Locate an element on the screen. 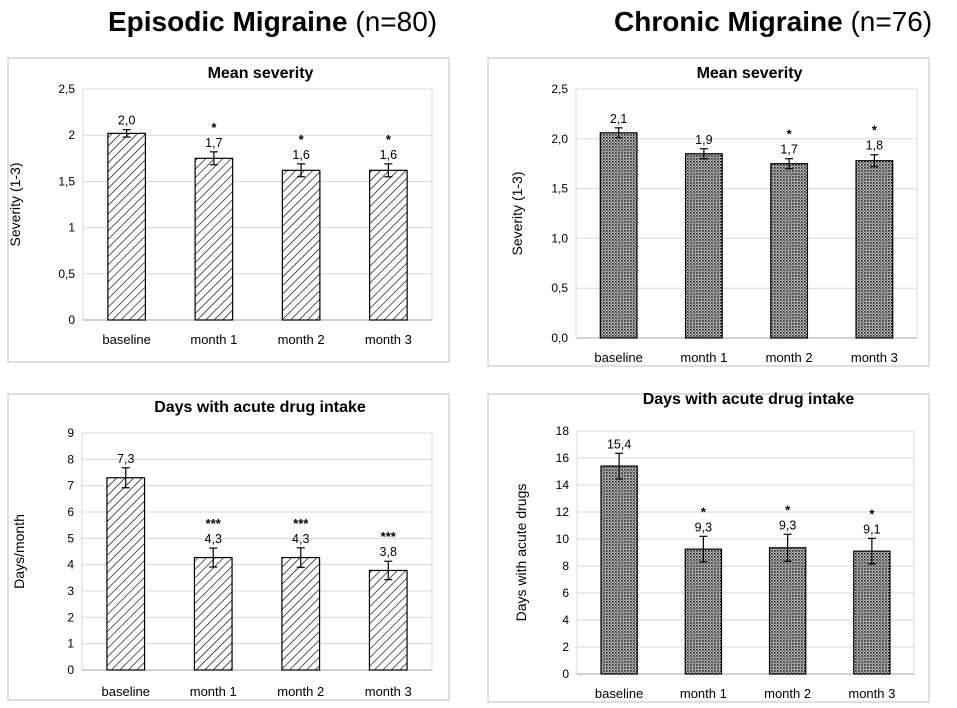 Image resolution: width=957 pixels, height=708 pixels. y-tick-label: 18 is located at coordinates (563, 431).